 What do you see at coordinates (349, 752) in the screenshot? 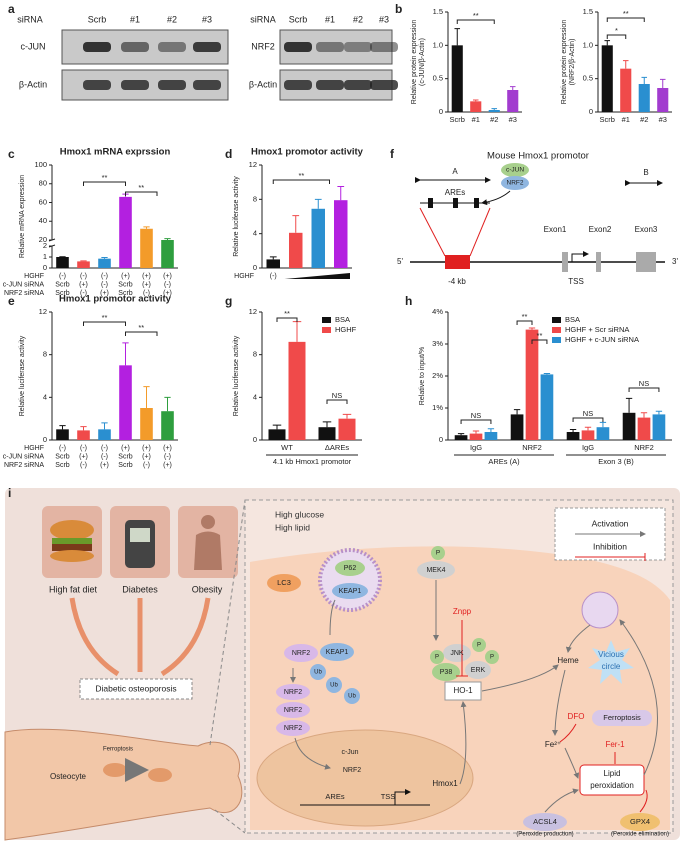
I see `schematic-label: c-Jun` at bounding box center [349, 752].